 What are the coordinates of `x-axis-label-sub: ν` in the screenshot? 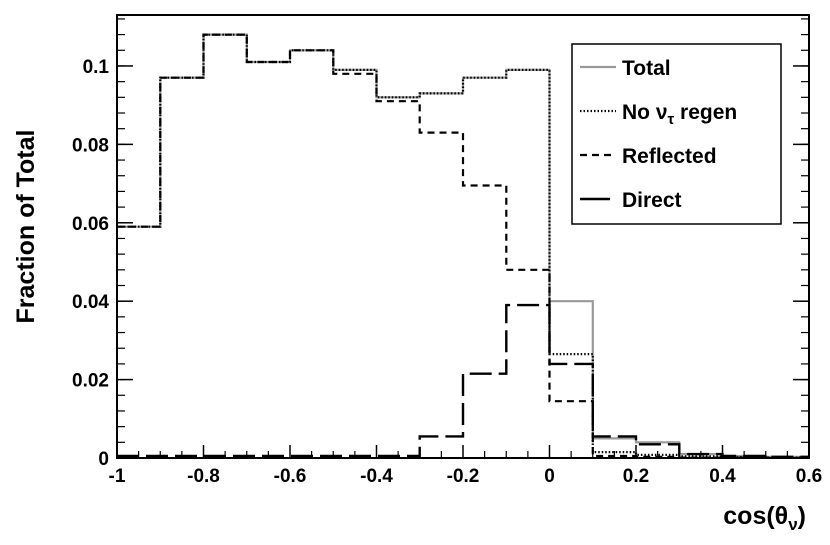 It's located at (792, 524).